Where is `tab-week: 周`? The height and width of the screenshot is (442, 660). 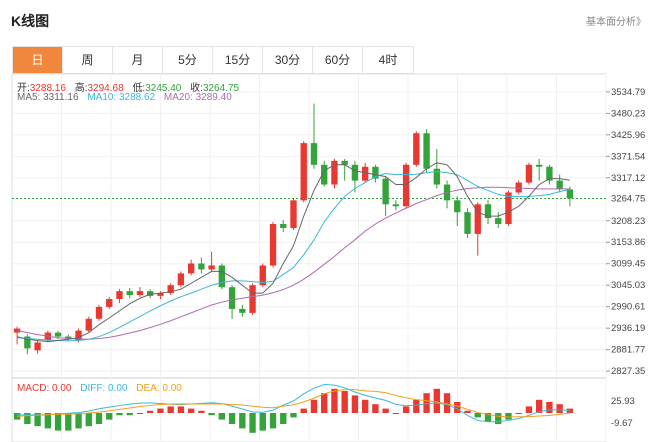
tab-week: 周 is located at coordinates (88, 60).